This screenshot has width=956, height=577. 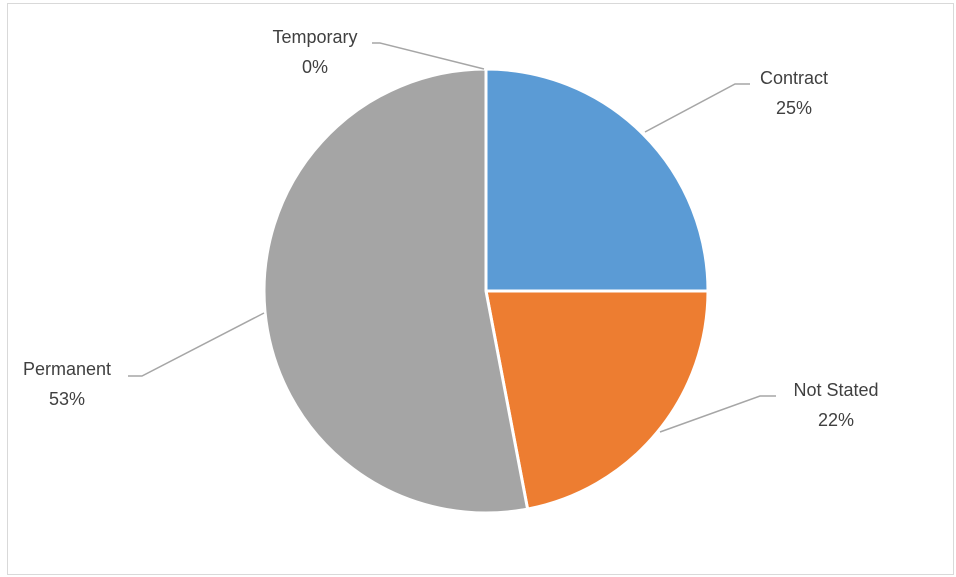 I want to click on label-permanent-value: 53%, so click(x=67, y=399).